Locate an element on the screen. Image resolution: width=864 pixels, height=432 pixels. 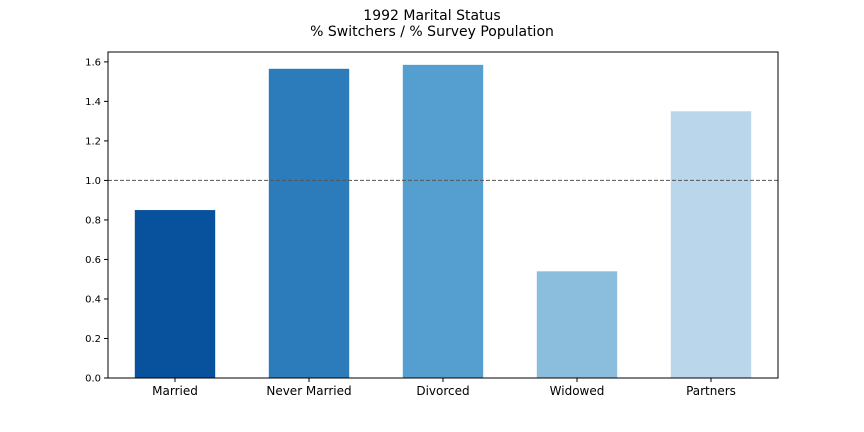
chart-title: 1992 Marital Status is located at coordinates (431, 16).